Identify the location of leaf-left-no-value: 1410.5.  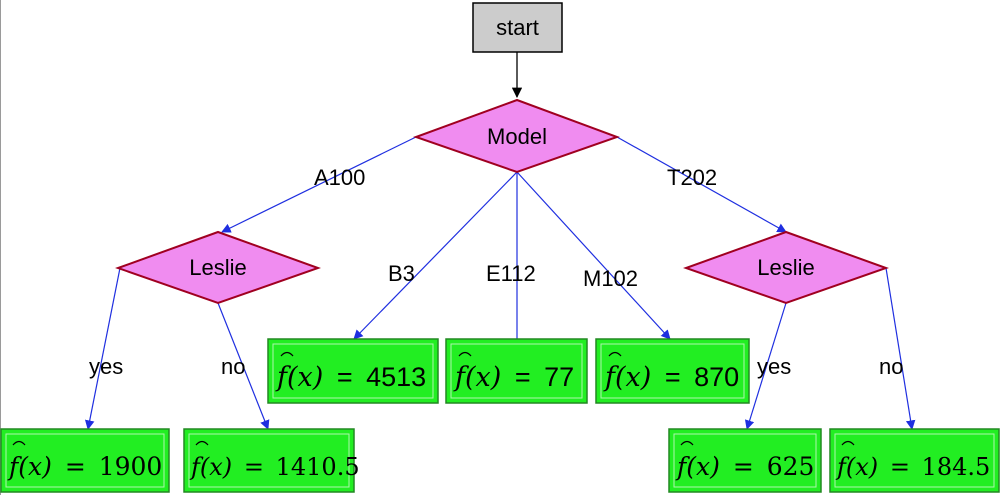
(318, 467).